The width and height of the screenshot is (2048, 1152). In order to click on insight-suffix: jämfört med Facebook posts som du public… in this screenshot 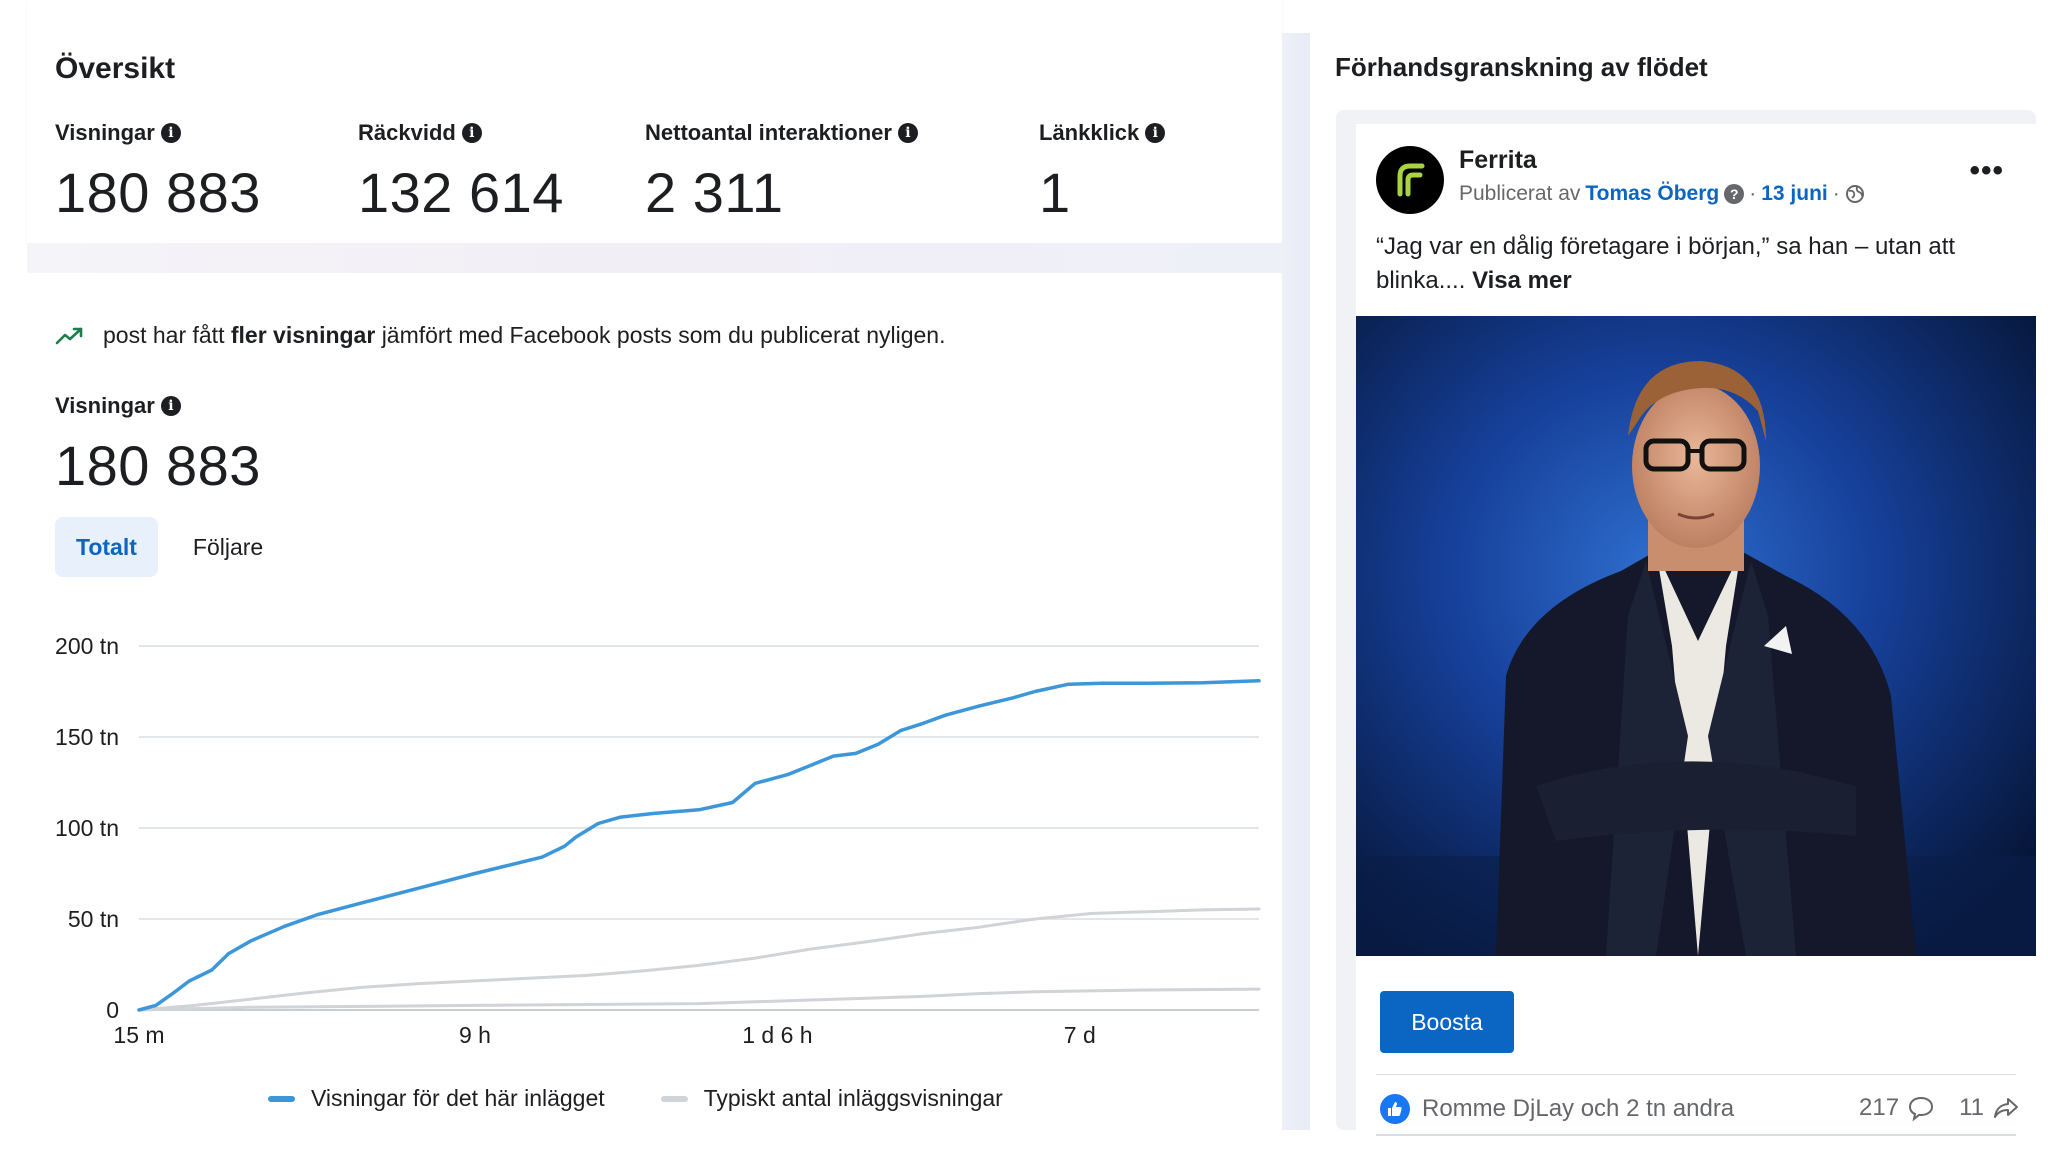, I will do `click(663, 335)`.